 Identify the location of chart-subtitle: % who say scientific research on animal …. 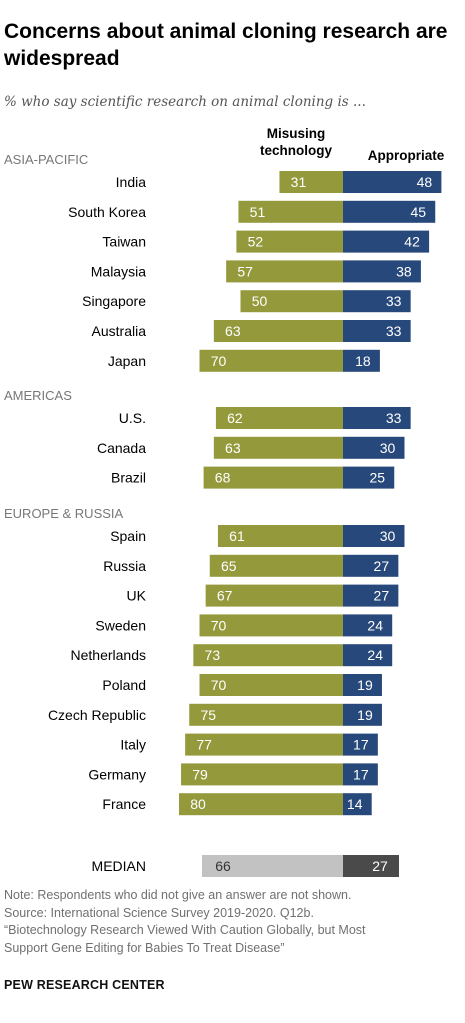
(185, 102).